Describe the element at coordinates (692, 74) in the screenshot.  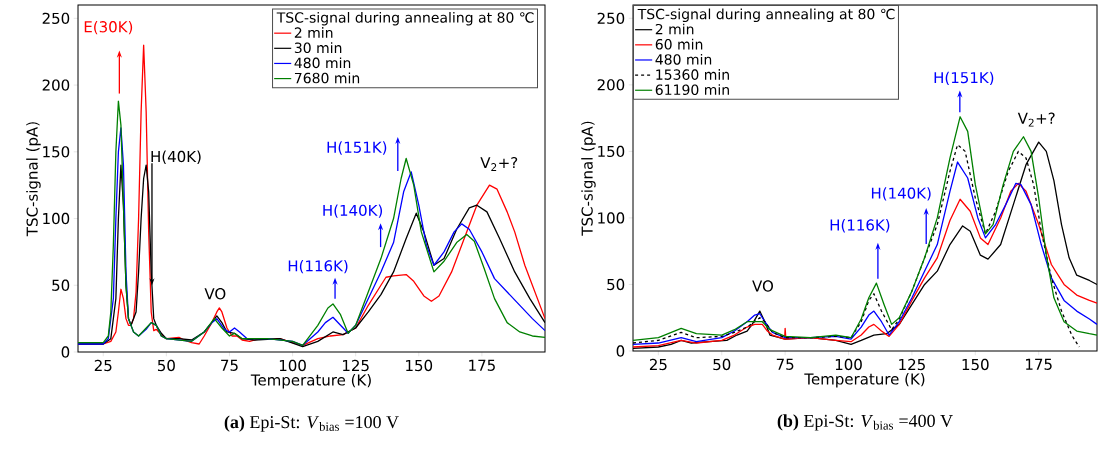
I see `legend-label: 15360 min` at that location.